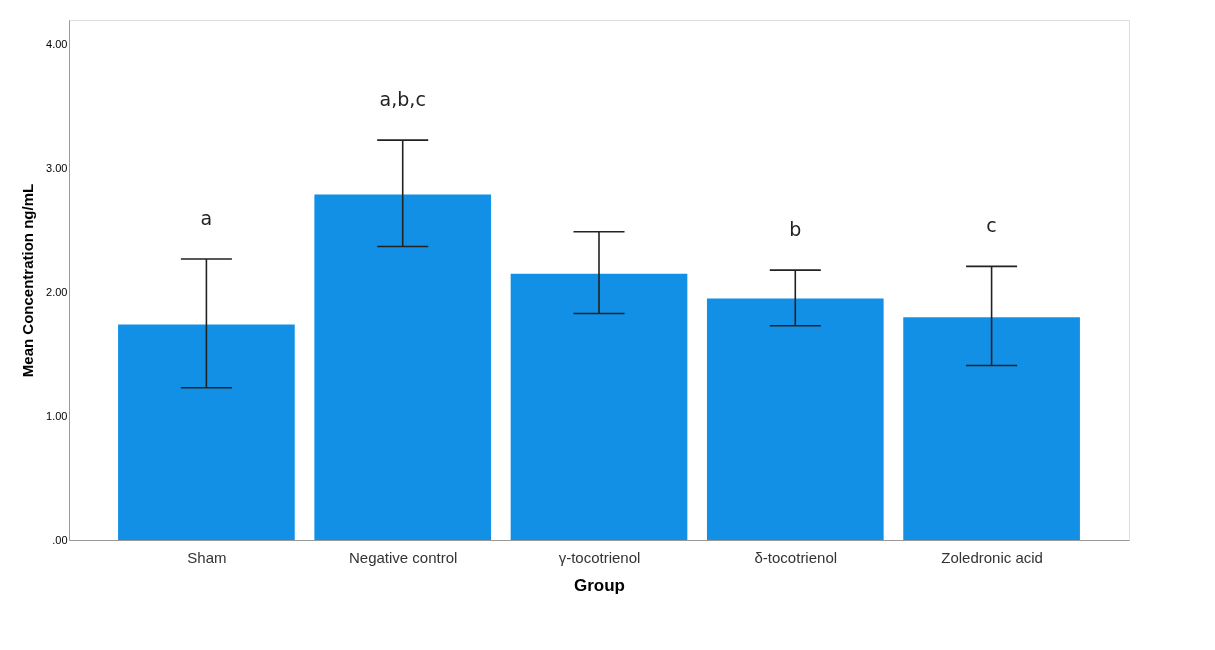 This screenshot has width=1215, height=650. Describe the element at coordinates (599, 557) in the screenshot. I see `x-tick-label: γ-tocotrienol` at that location.